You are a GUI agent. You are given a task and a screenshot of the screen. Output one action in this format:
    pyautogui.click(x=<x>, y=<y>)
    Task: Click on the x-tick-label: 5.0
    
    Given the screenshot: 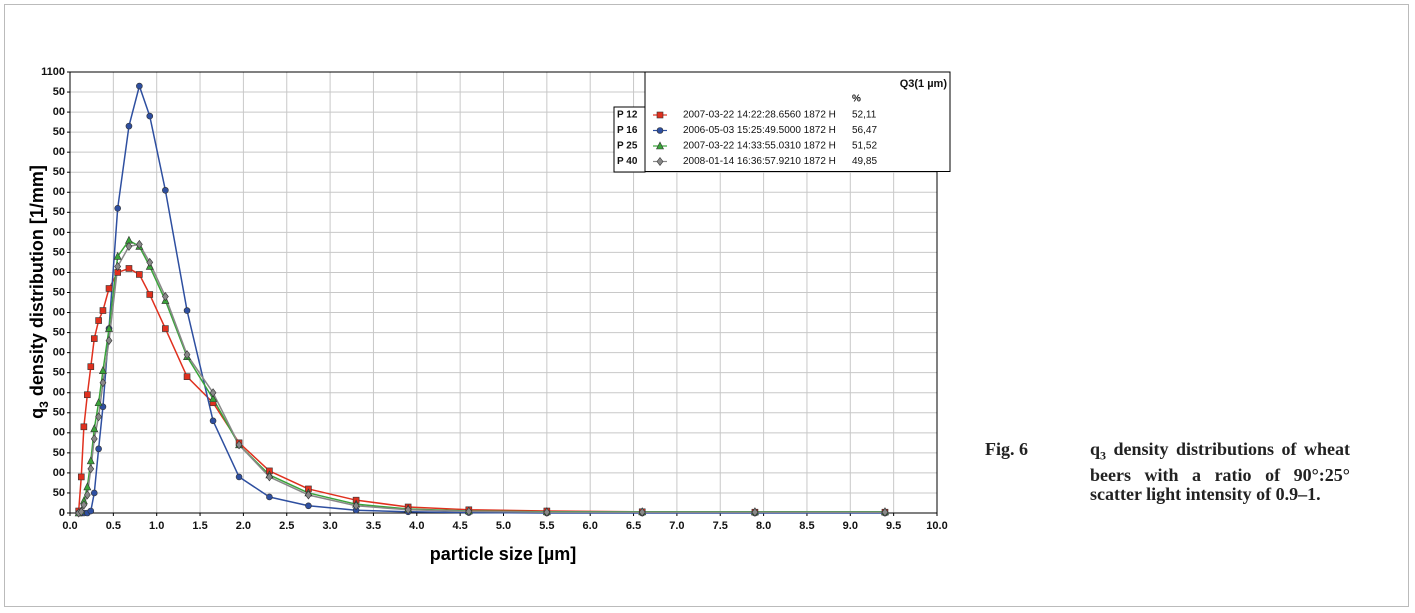 What is the action you would take?
    pyautogui.click(x=503, y=526)
    